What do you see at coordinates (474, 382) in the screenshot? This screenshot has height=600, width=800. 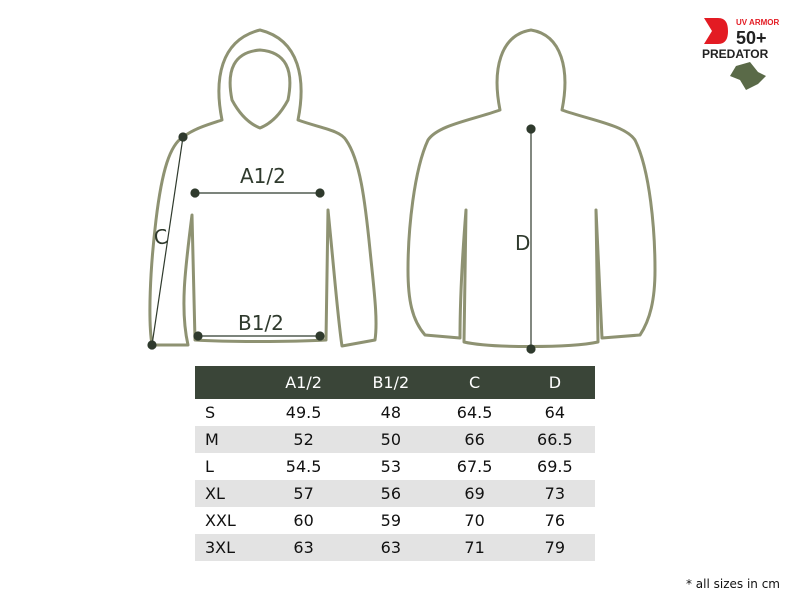 I see `header-c: C` at bounding box center [474, 382].